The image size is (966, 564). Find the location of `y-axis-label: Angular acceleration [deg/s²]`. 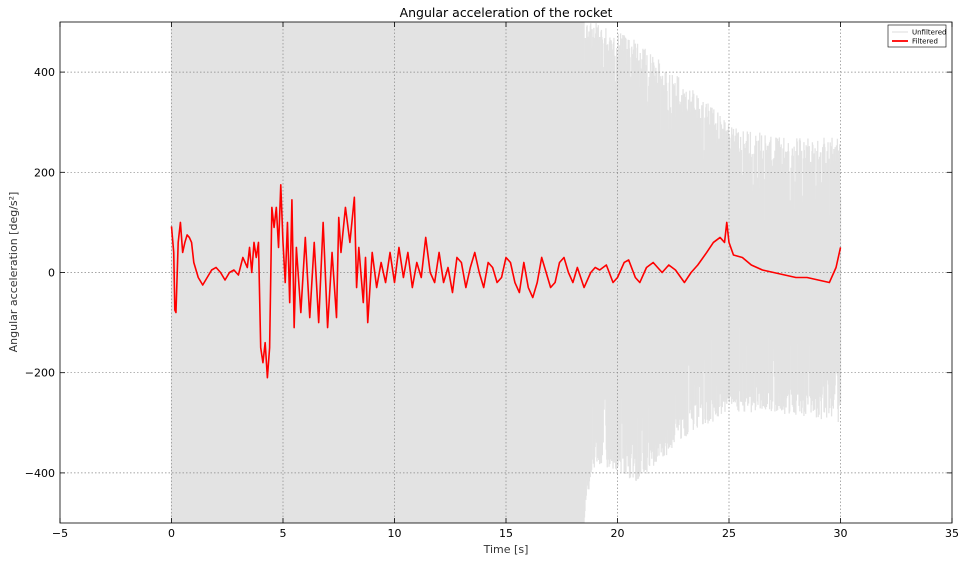

y-axis-label: Angular acceleration [deg/s²] is located at coordinates (13, 272).